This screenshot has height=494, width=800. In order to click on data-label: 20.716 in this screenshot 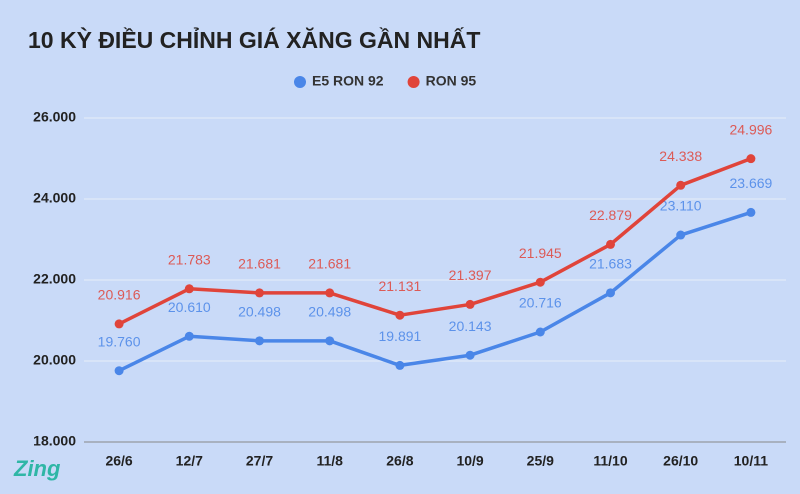, I will do `click(540, 303)`.